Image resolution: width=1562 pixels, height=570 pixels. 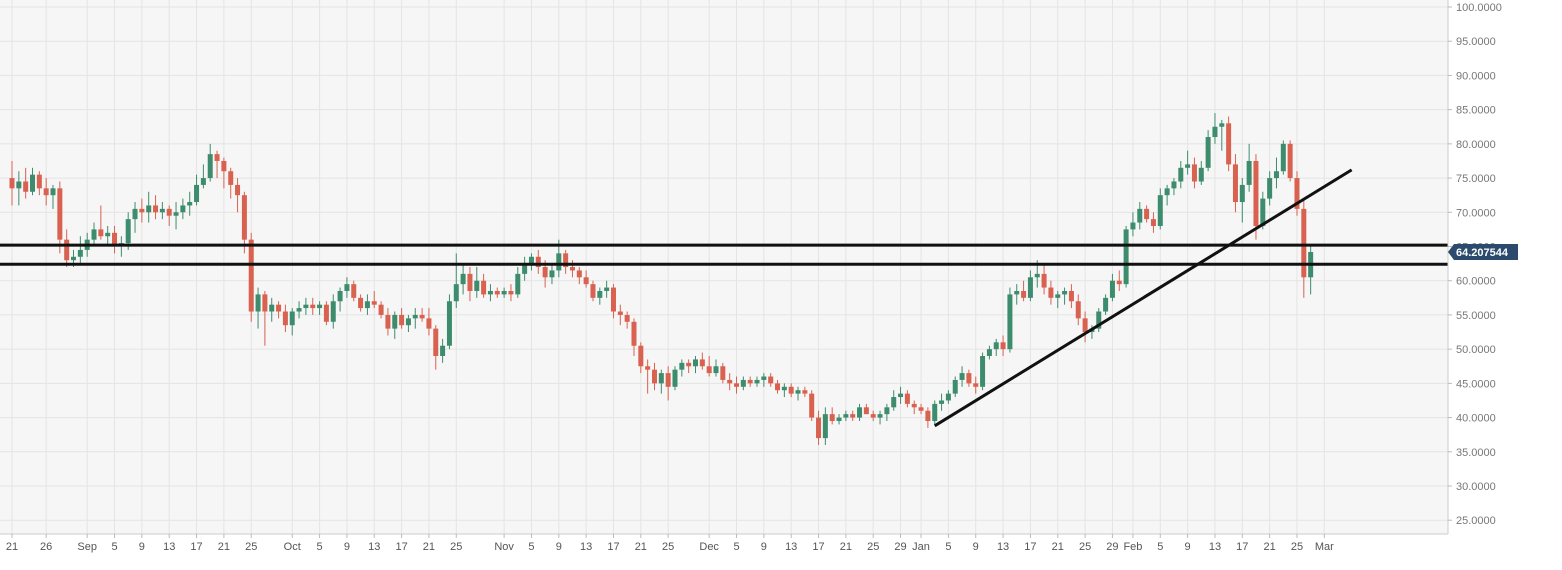 I want to click on x-tick-label: 21, so click(x=1058, y=547).